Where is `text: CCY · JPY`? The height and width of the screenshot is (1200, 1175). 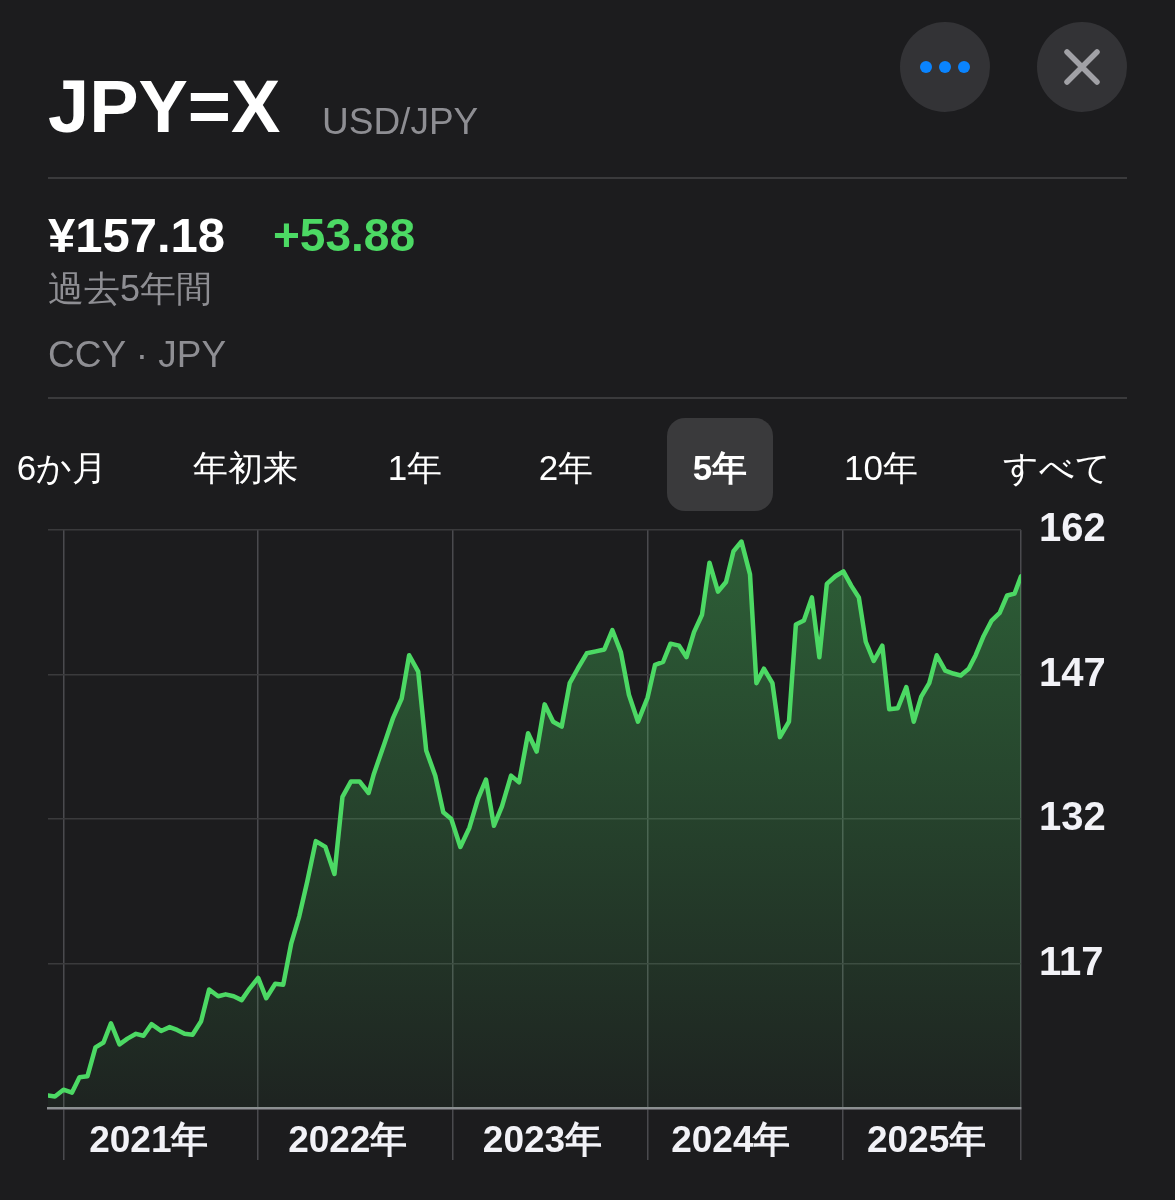 text: CCY · JPY is located at coordinates (137, 354).